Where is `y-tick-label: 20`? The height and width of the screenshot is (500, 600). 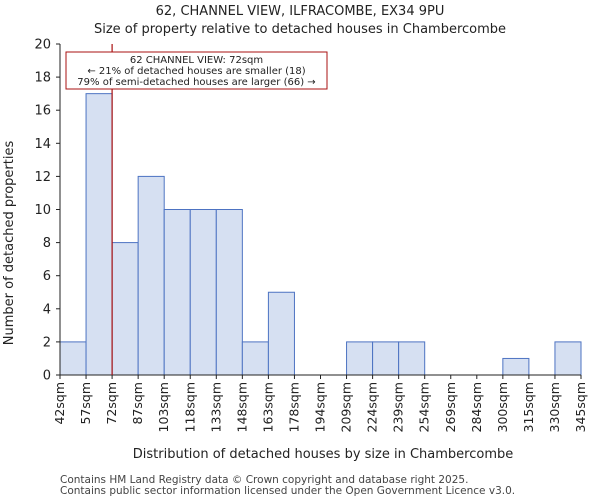 y-tick-label: 20 is located at coordinates (42, 45).